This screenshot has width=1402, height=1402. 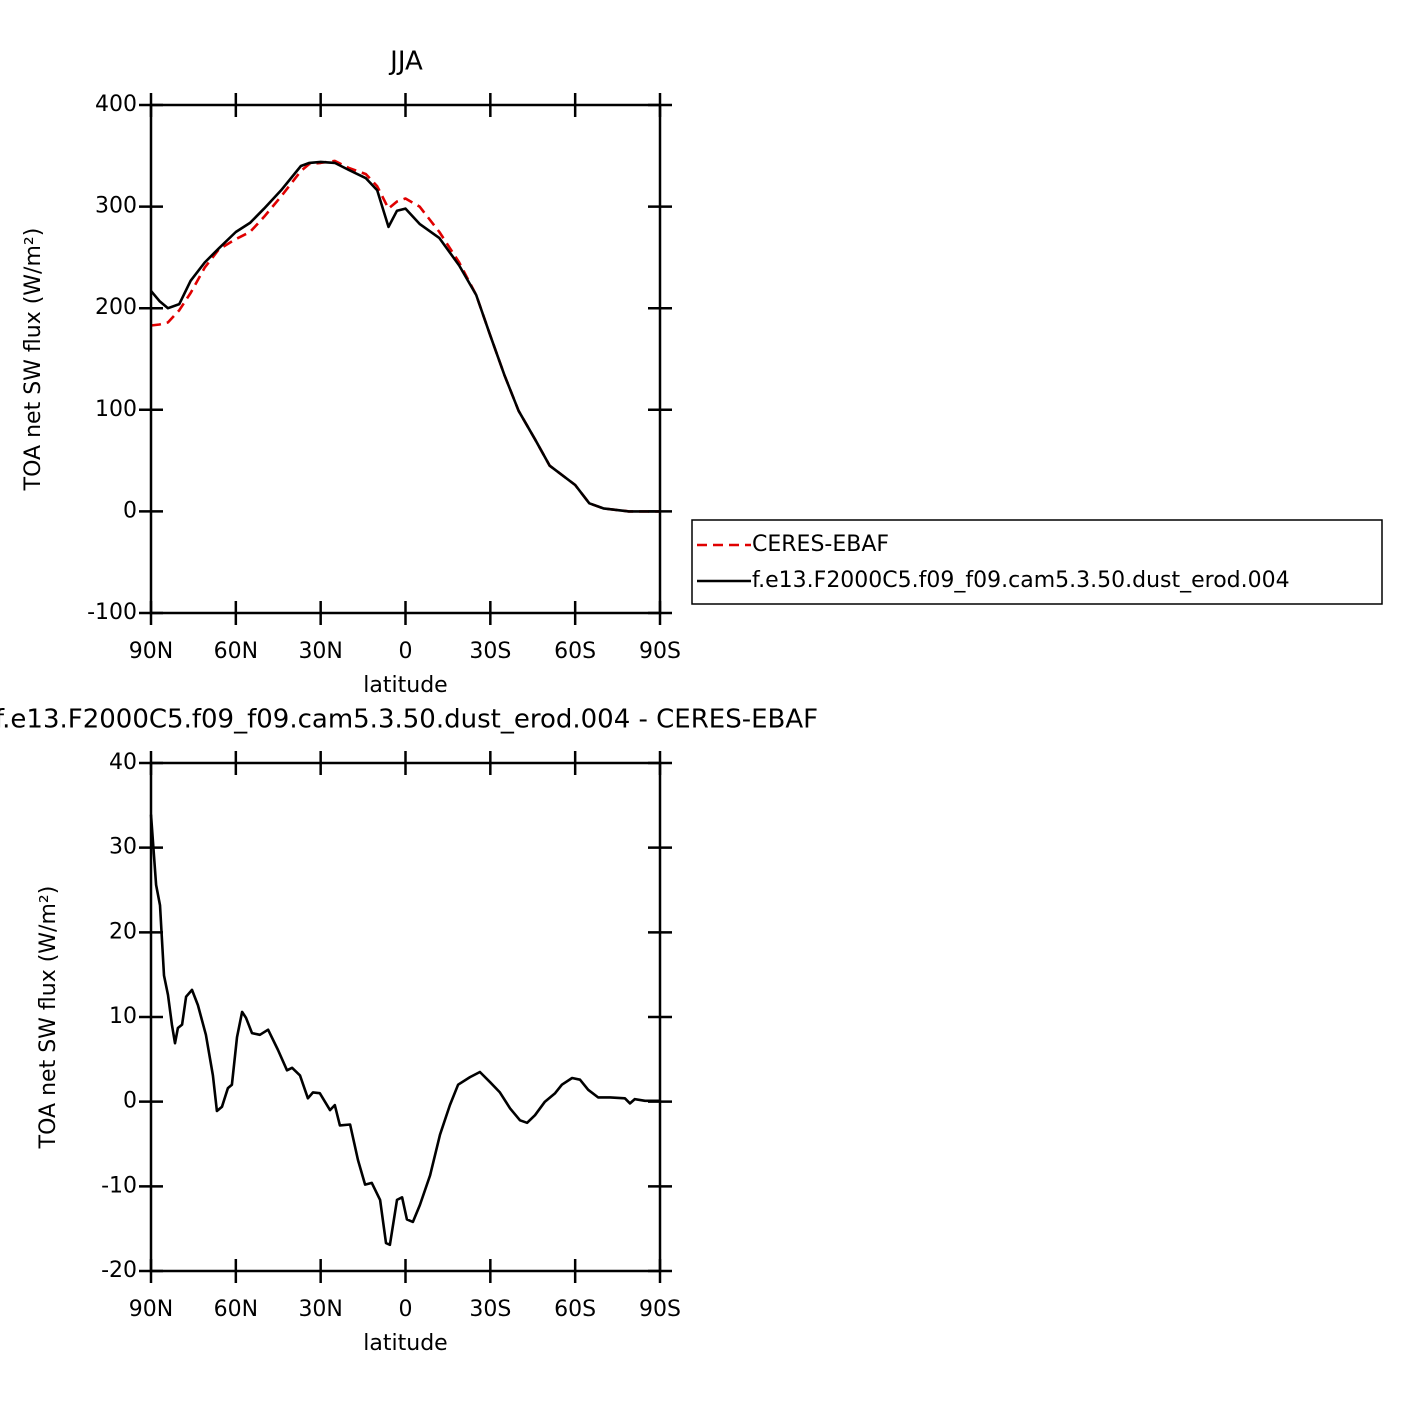 What do you see at coordinates (123, 931) in the screenshot?
I see `y-tick-label: 20` at bounding box center [123, 931].